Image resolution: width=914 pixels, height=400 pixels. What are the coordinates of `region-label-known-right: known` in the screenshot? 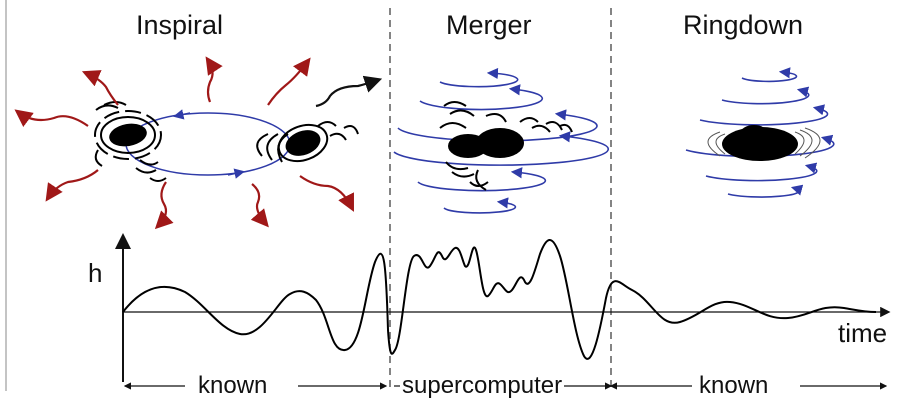 It's located at (734, 386).